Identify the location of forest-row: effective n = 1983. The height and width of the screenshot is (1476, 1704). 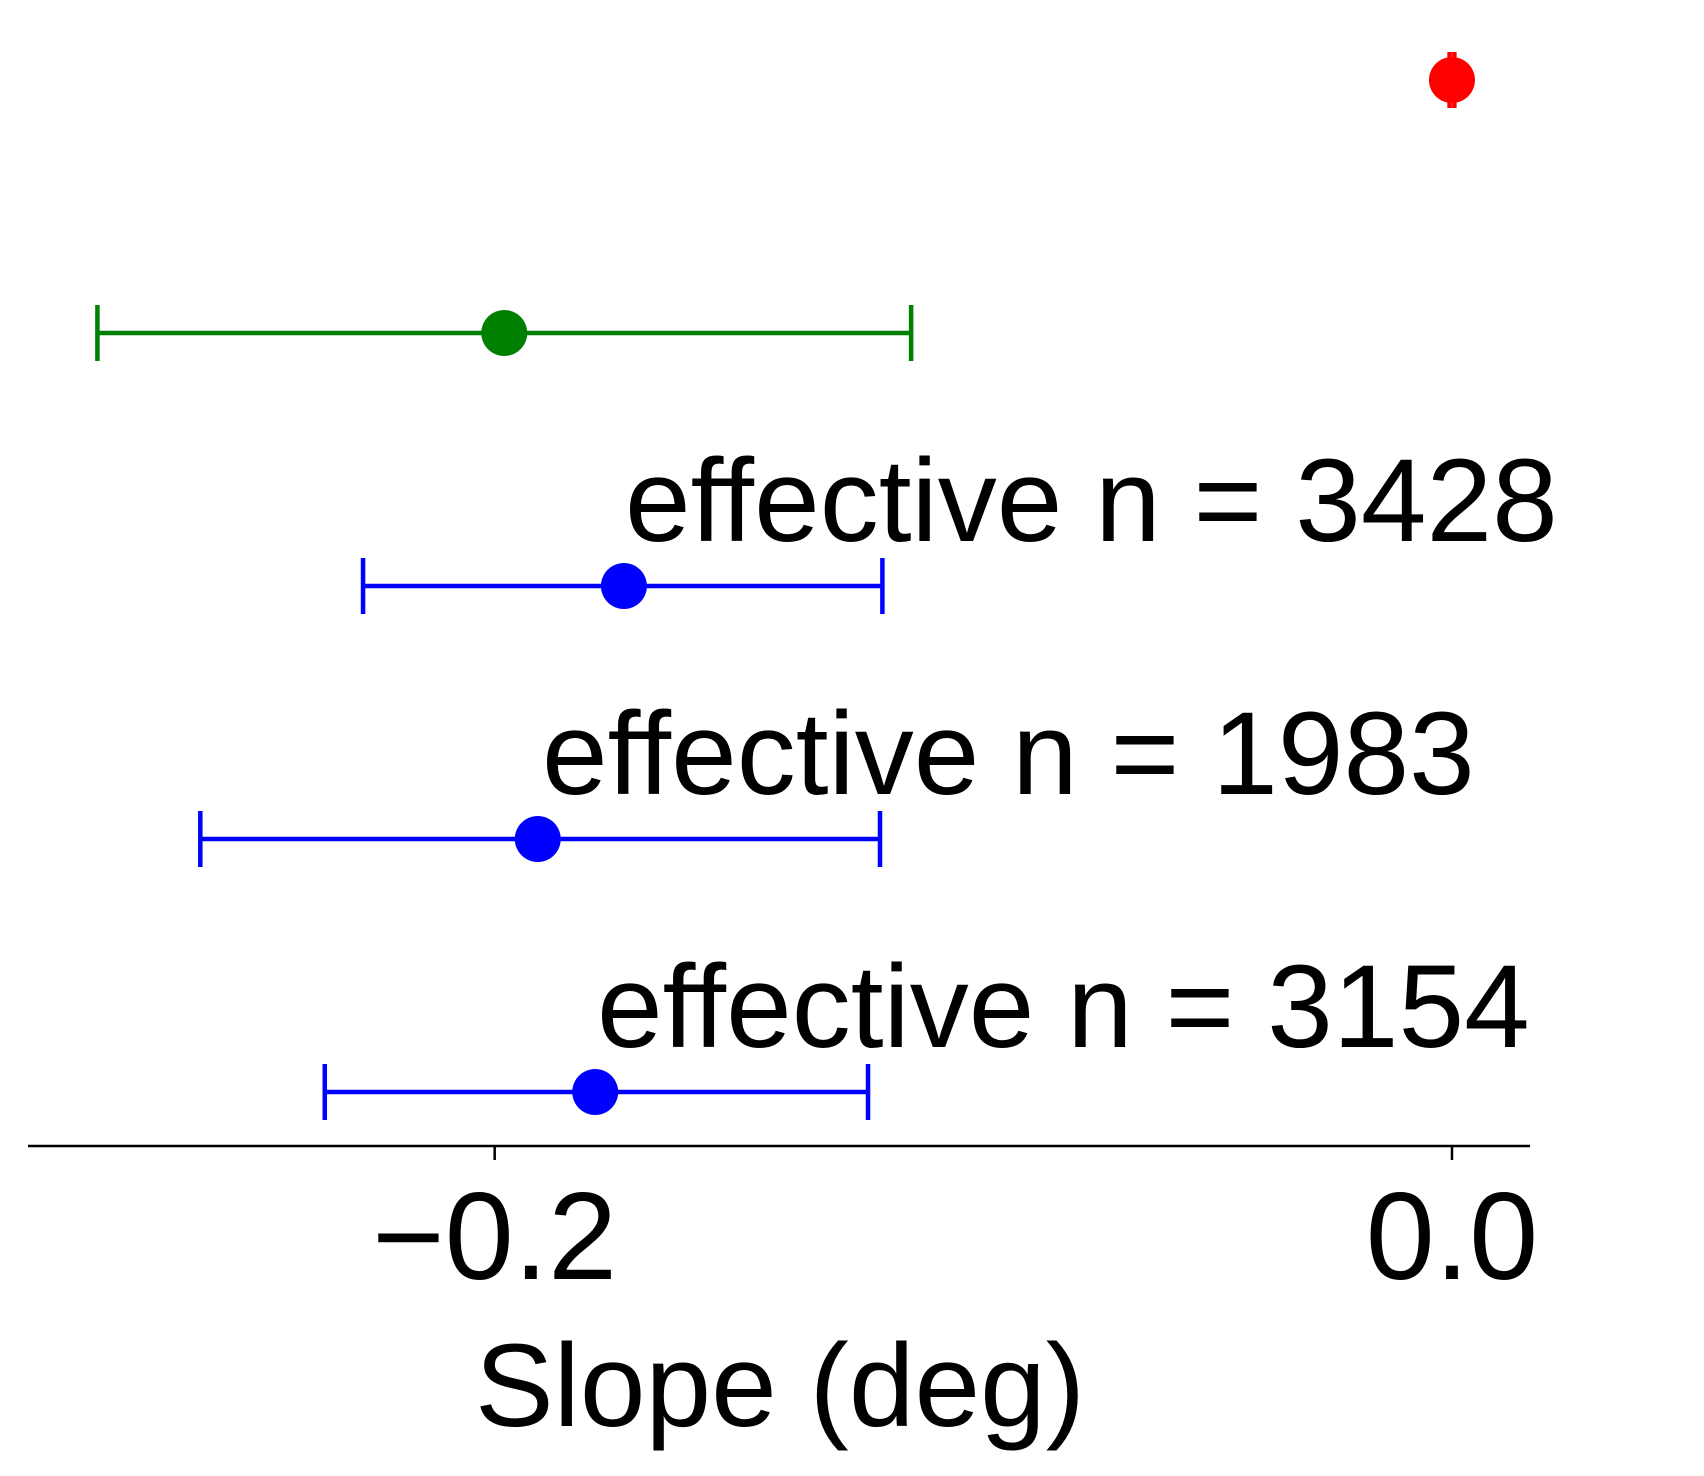
(836, 777).